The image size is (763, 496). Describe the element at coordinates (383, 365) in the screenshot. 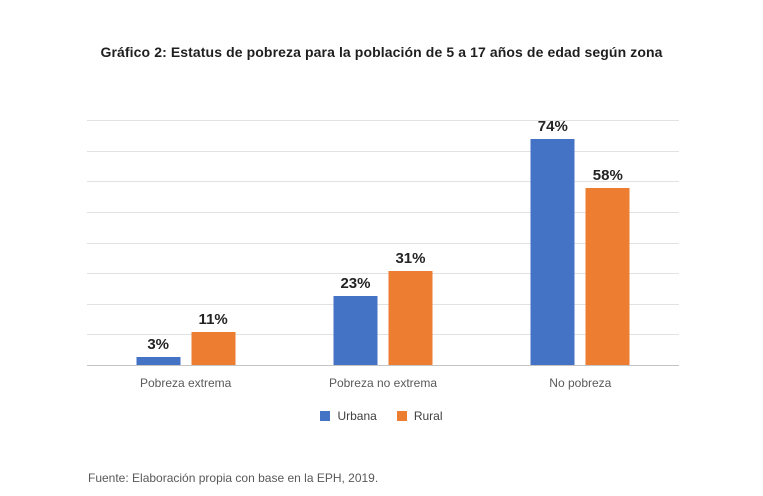

I see `x-axis-baseline` at that location.